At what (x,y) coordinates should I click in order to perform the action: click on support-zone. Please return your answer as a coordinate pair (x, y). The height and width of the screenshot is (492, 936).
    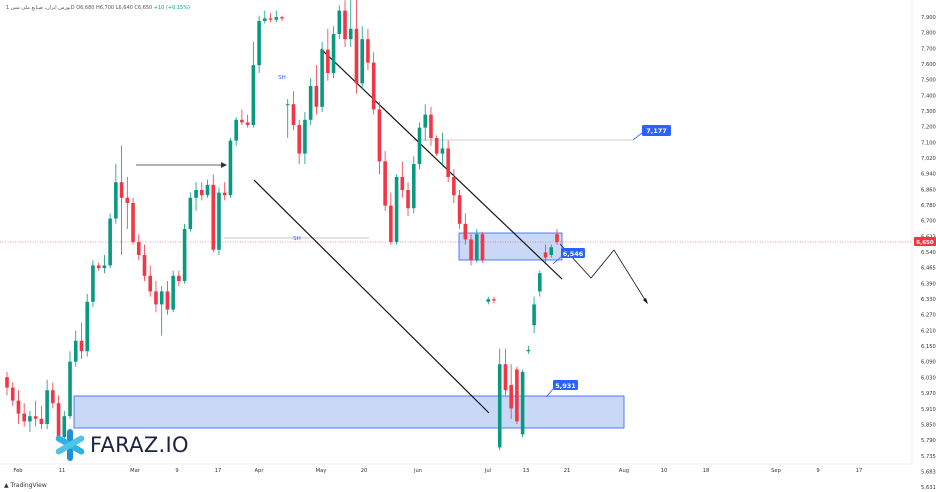
    Looking at the image, I should click on (349, 412).